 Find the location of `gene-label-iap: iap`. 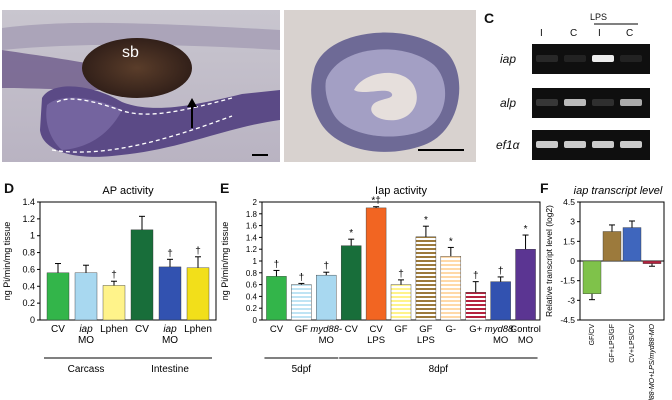

gene-label-iap: iap is located at coordinates (508, 59).